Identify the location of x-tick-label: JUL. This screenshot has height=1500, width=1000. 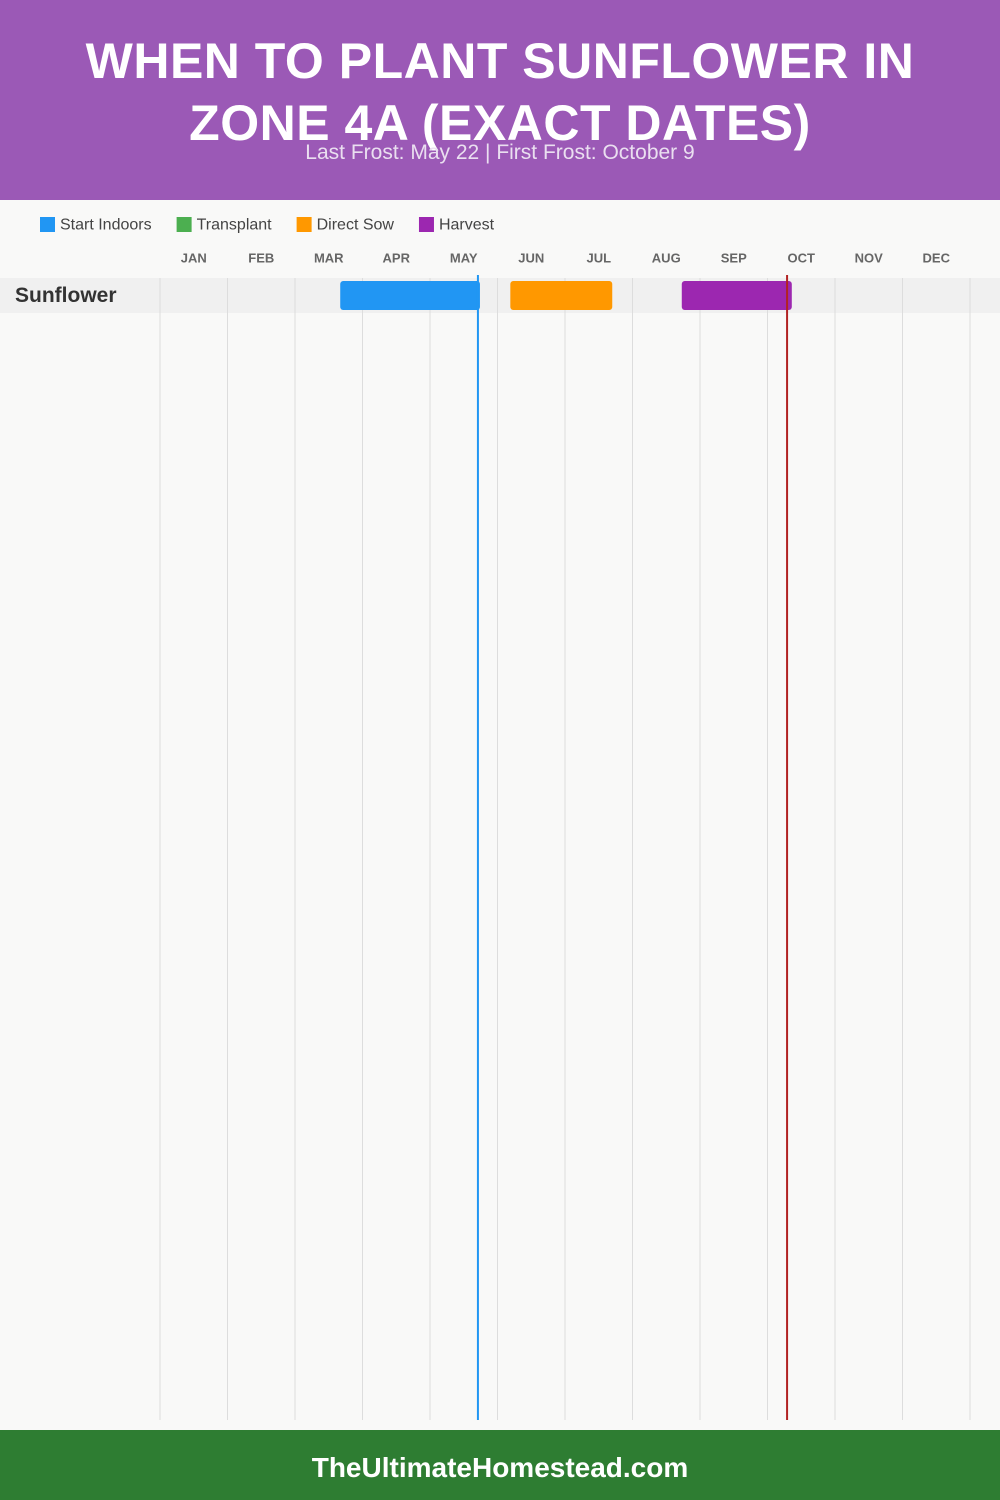
(598, 257).